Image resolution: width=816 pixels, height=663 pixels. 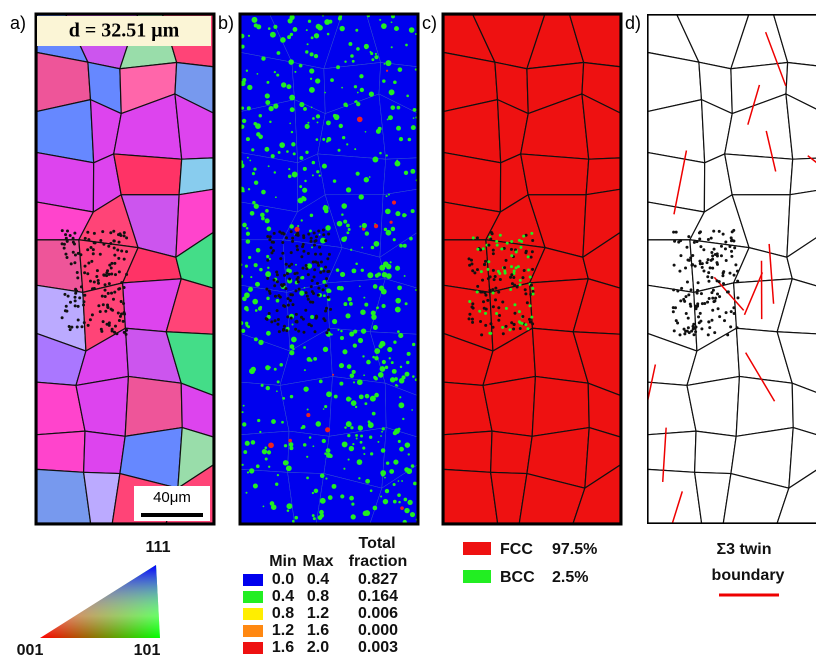 I want to click on table-cell: 0.4, so click(x=318, y=579).